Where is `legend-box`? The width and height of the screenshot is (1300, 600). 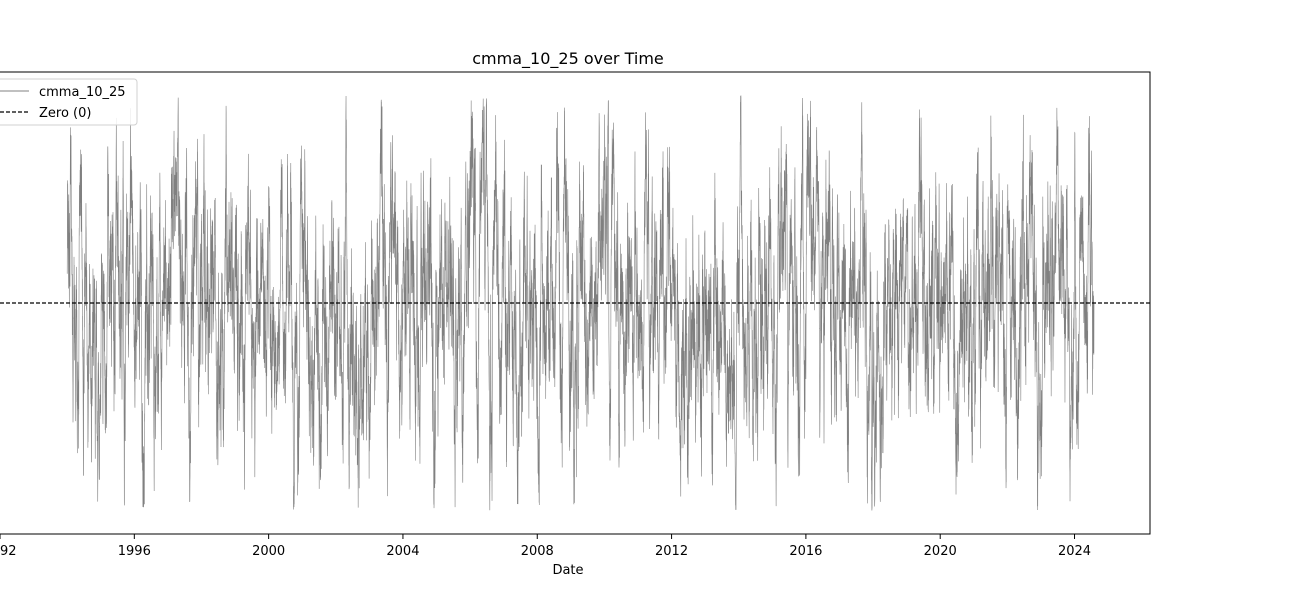
legend-box is located at coordinates (69, 102).